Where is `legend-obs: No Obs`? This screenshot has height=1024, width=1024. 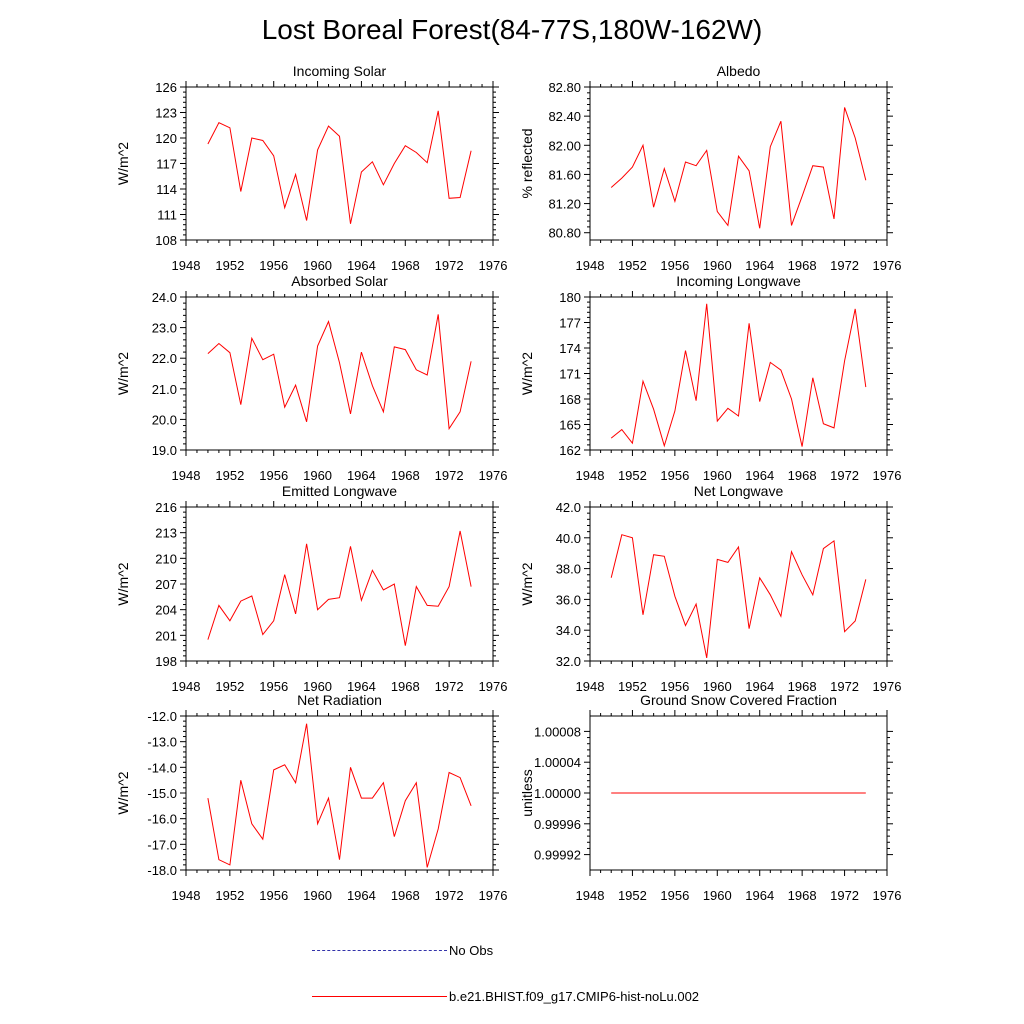 legend-obs: No Obs is located at coordinates (402, 950).